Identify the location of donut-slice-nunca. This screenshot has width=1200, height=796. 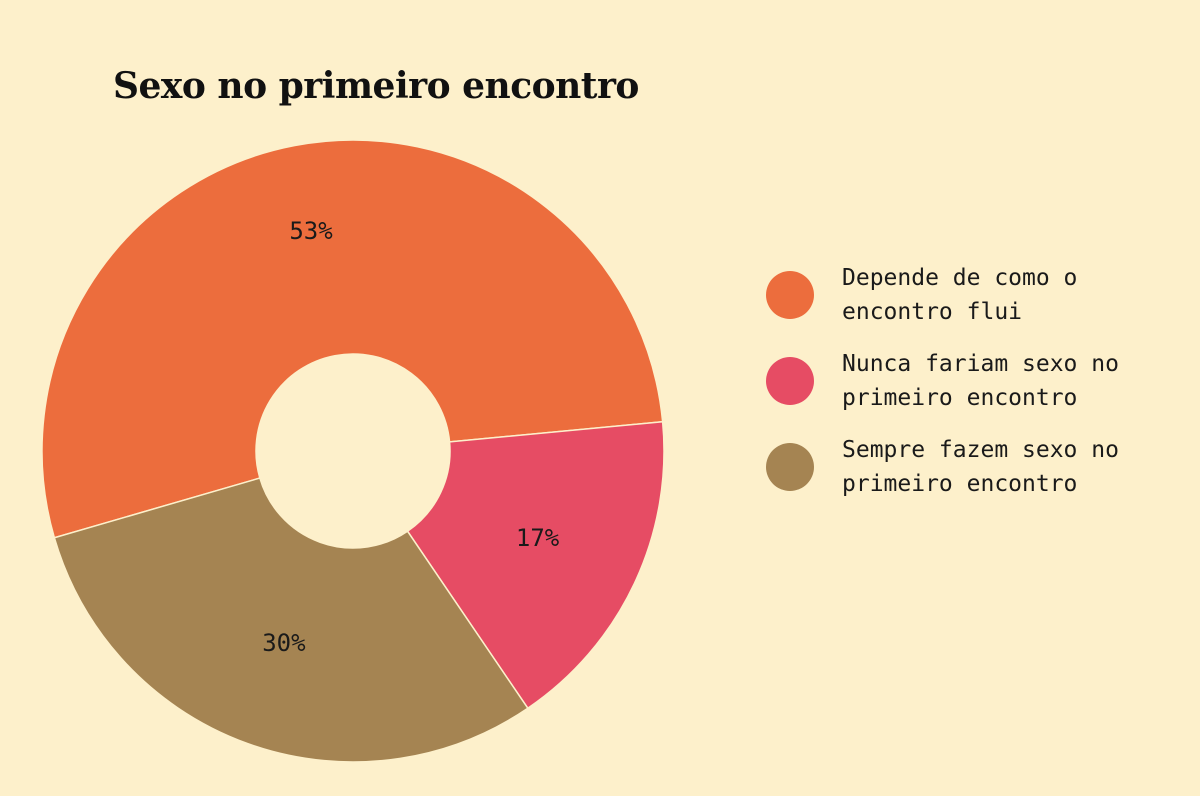
(535, 565).